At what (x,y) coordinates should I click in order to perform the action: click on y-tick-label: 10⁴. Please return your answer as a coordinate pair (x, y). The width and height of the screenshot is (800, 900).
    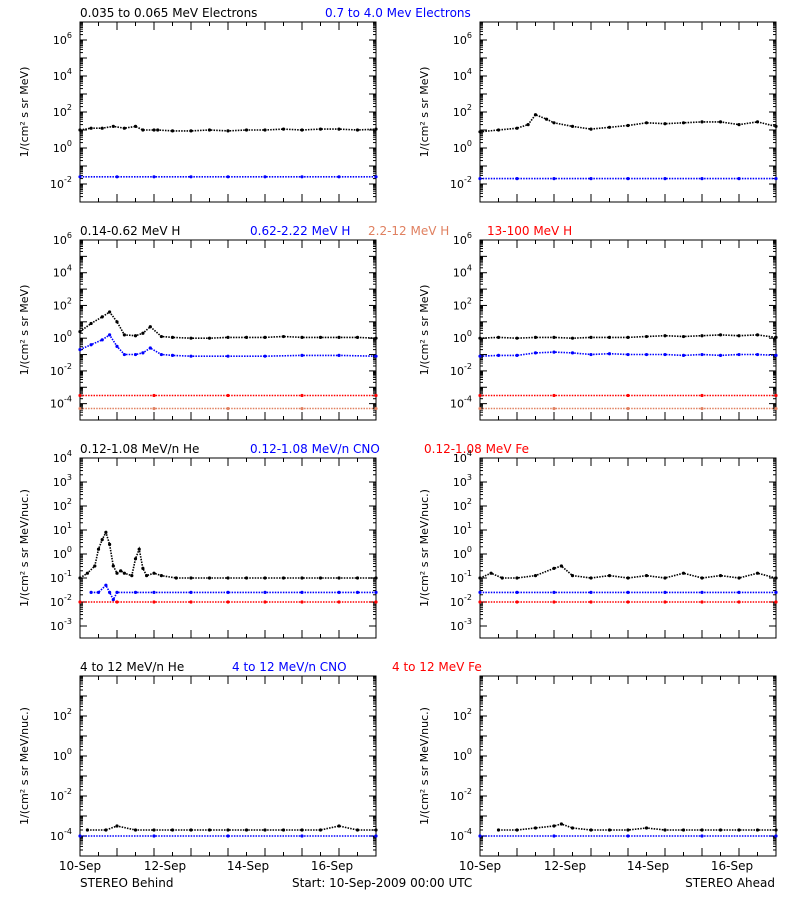
    Looking at the image, I should click on (462, 457).